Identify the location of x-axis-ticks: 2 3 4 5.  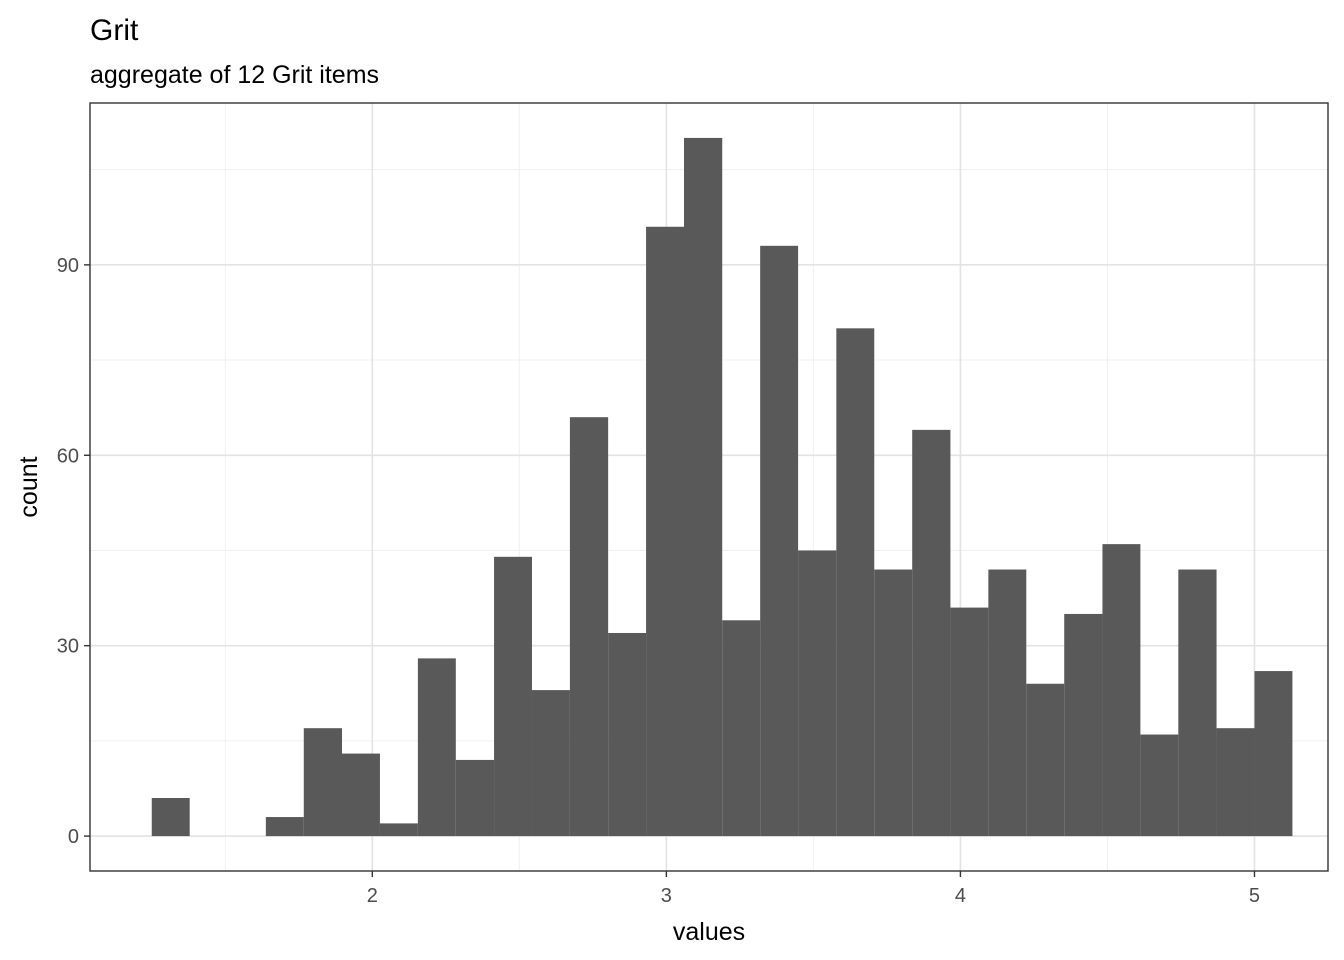
(813, 889).